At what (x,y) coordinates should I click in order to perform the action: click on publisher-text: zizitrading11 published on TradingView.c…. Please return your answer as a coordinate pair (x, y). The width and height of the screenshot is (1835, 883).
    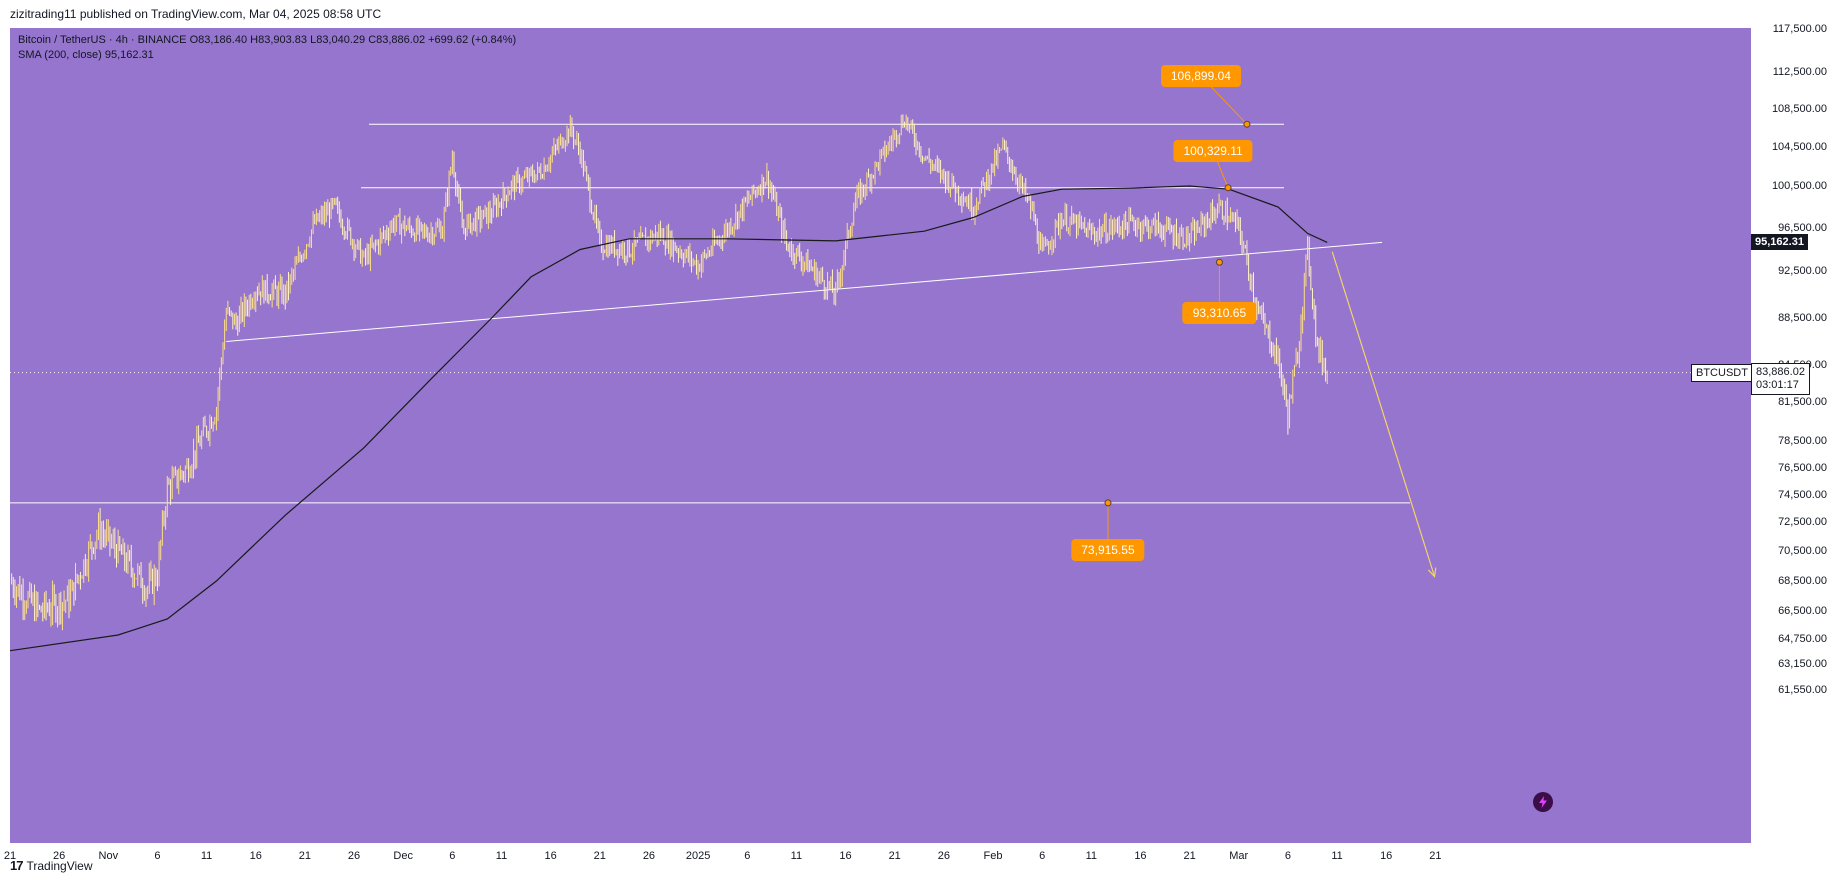
    Looking at the image, I should click on (196, 14).